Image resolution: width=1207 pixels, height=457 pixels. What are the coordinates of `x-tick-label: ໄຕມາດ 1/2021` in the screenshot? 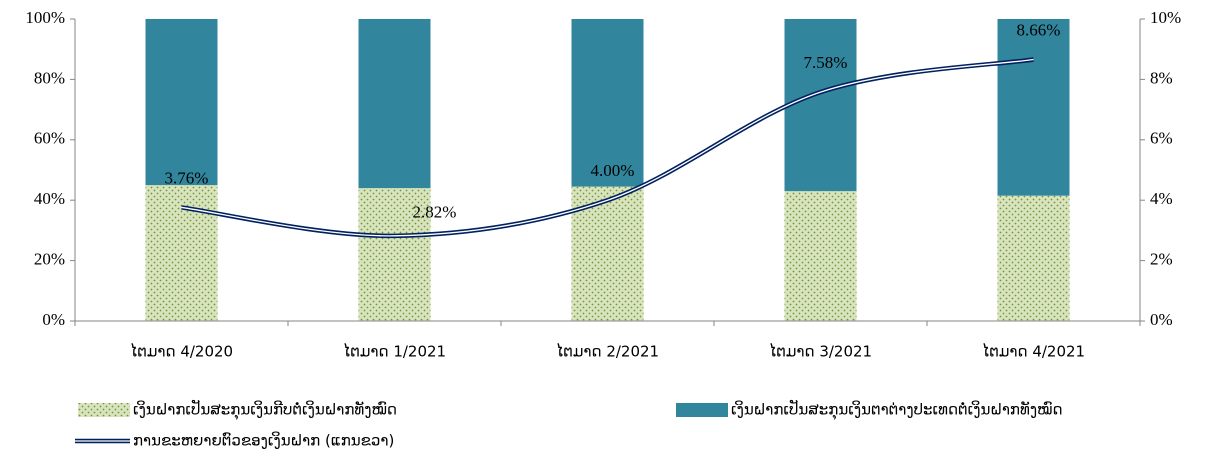 It's located at (394, 351).